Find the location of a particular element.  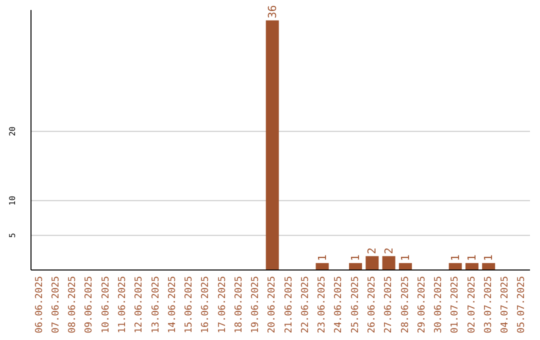

x-tick-label: 06.06.2025 is located at coordinates (39, 305).